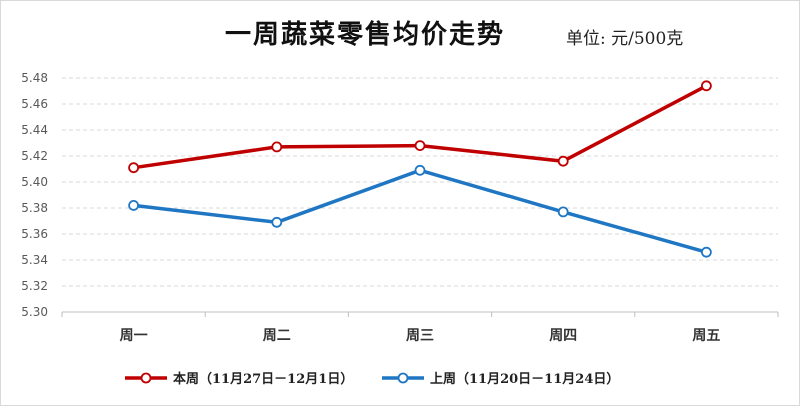  What do you see at coordinates (34, 260) in the screenshot?
I see `y-tick-label: 5.34` at bounding box center [34, 260].